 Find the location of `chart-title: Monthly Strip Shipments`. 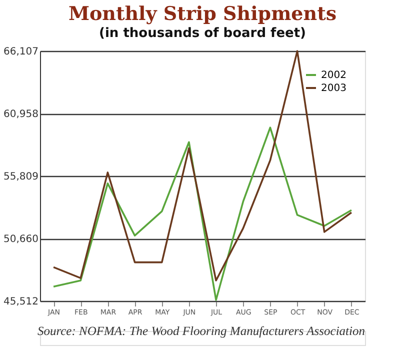

chart-title: Monthly Strip Shipments is located at coordinates (202, 14).